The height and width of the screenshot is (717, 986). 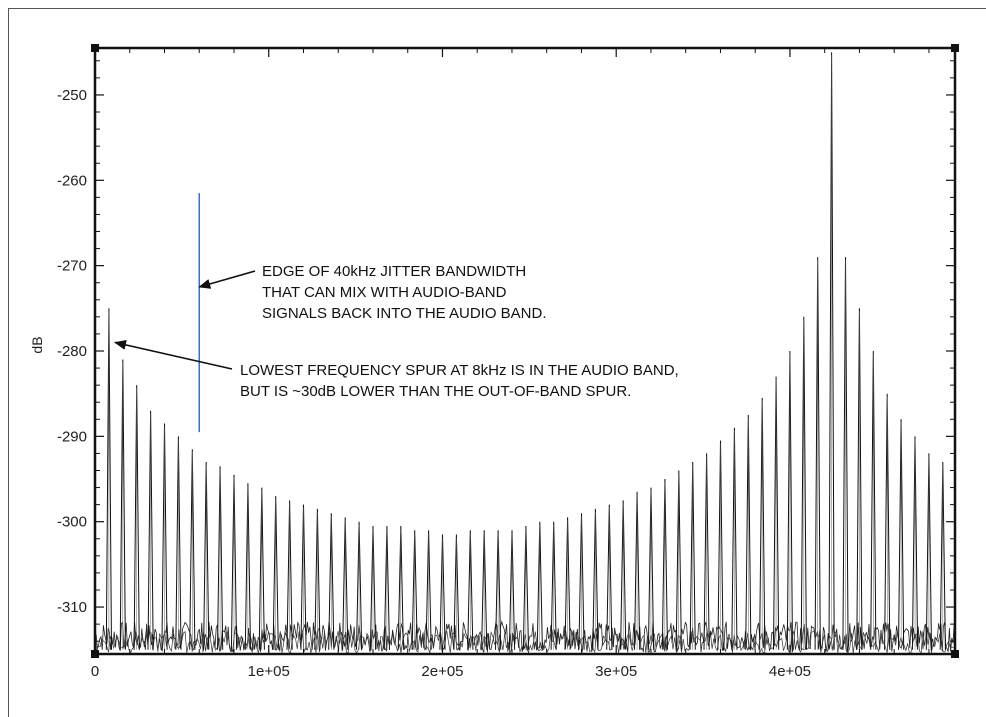 I want to click on y-tick-label: -270, so click(x=72, y=266).